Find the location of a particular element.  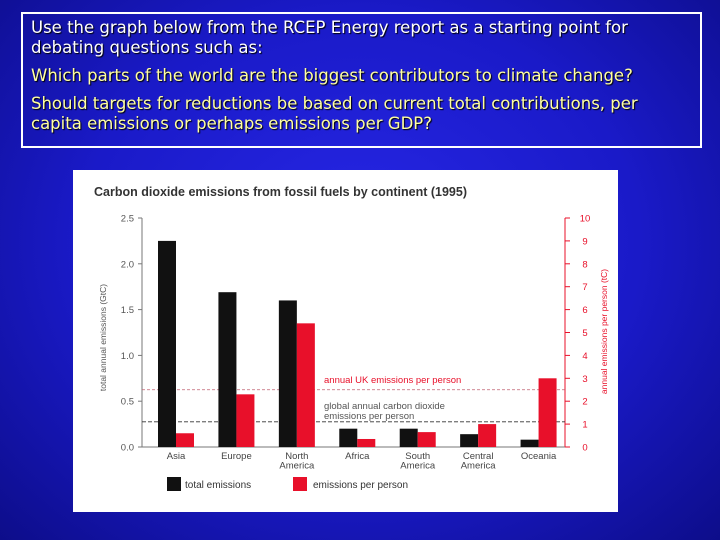

left-axis-tick-label: 2.5 is located at coordinates (127, 219).